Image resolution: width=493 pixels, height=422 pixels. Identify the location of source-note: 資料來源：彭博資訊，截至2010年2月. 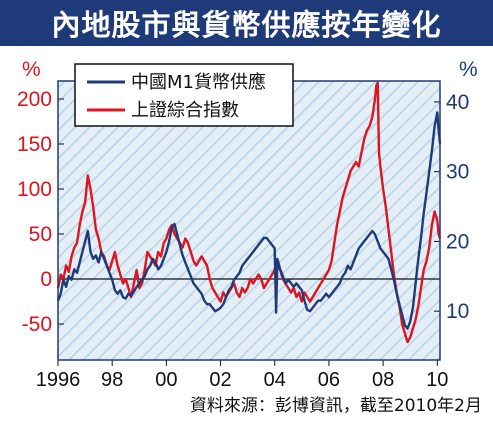
(336, 406).